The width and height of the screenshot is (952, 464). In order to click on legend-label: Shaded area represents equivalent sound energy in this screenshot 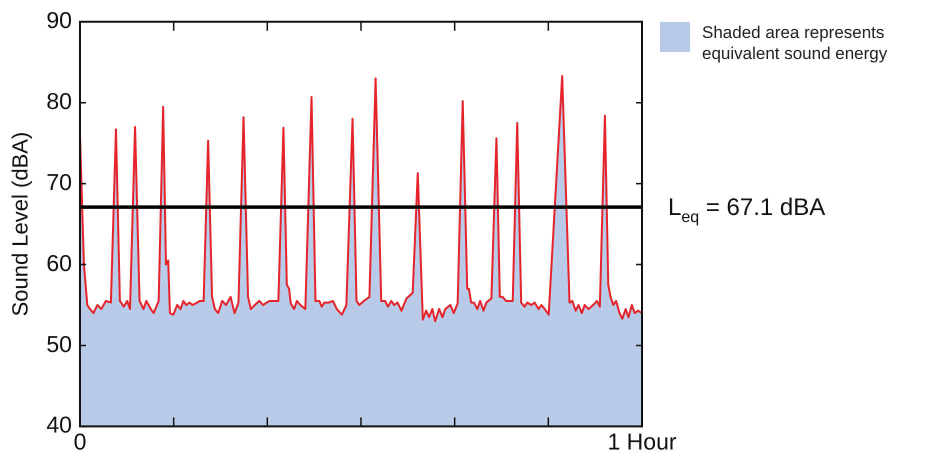, I will do `click(795, 43)`.